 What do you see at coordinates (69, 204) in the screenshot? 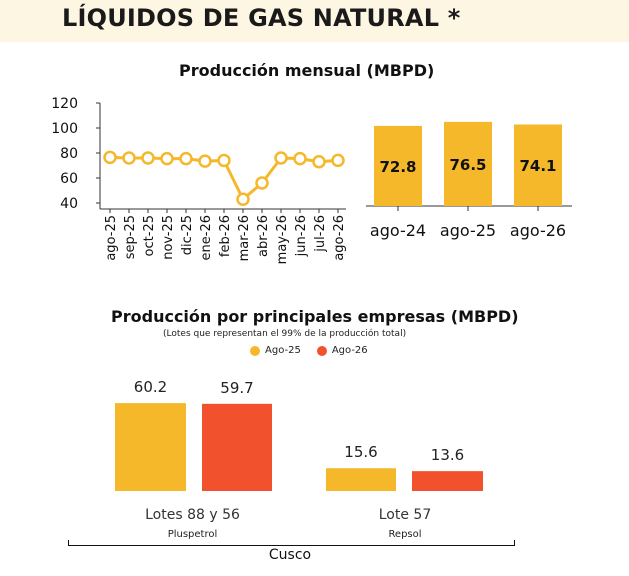
I see `y-tick-label: 40` at bounding box center [69, 204].